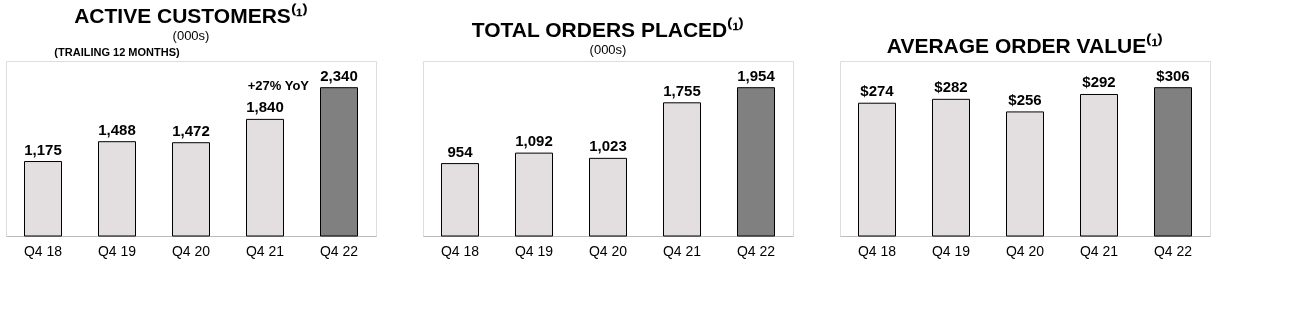 Image resolution: width=1302 pixels, height=327 pixels. Describe the element at coordinates (877, 91) in the screenshot. I see `data-label: $274` at that location.